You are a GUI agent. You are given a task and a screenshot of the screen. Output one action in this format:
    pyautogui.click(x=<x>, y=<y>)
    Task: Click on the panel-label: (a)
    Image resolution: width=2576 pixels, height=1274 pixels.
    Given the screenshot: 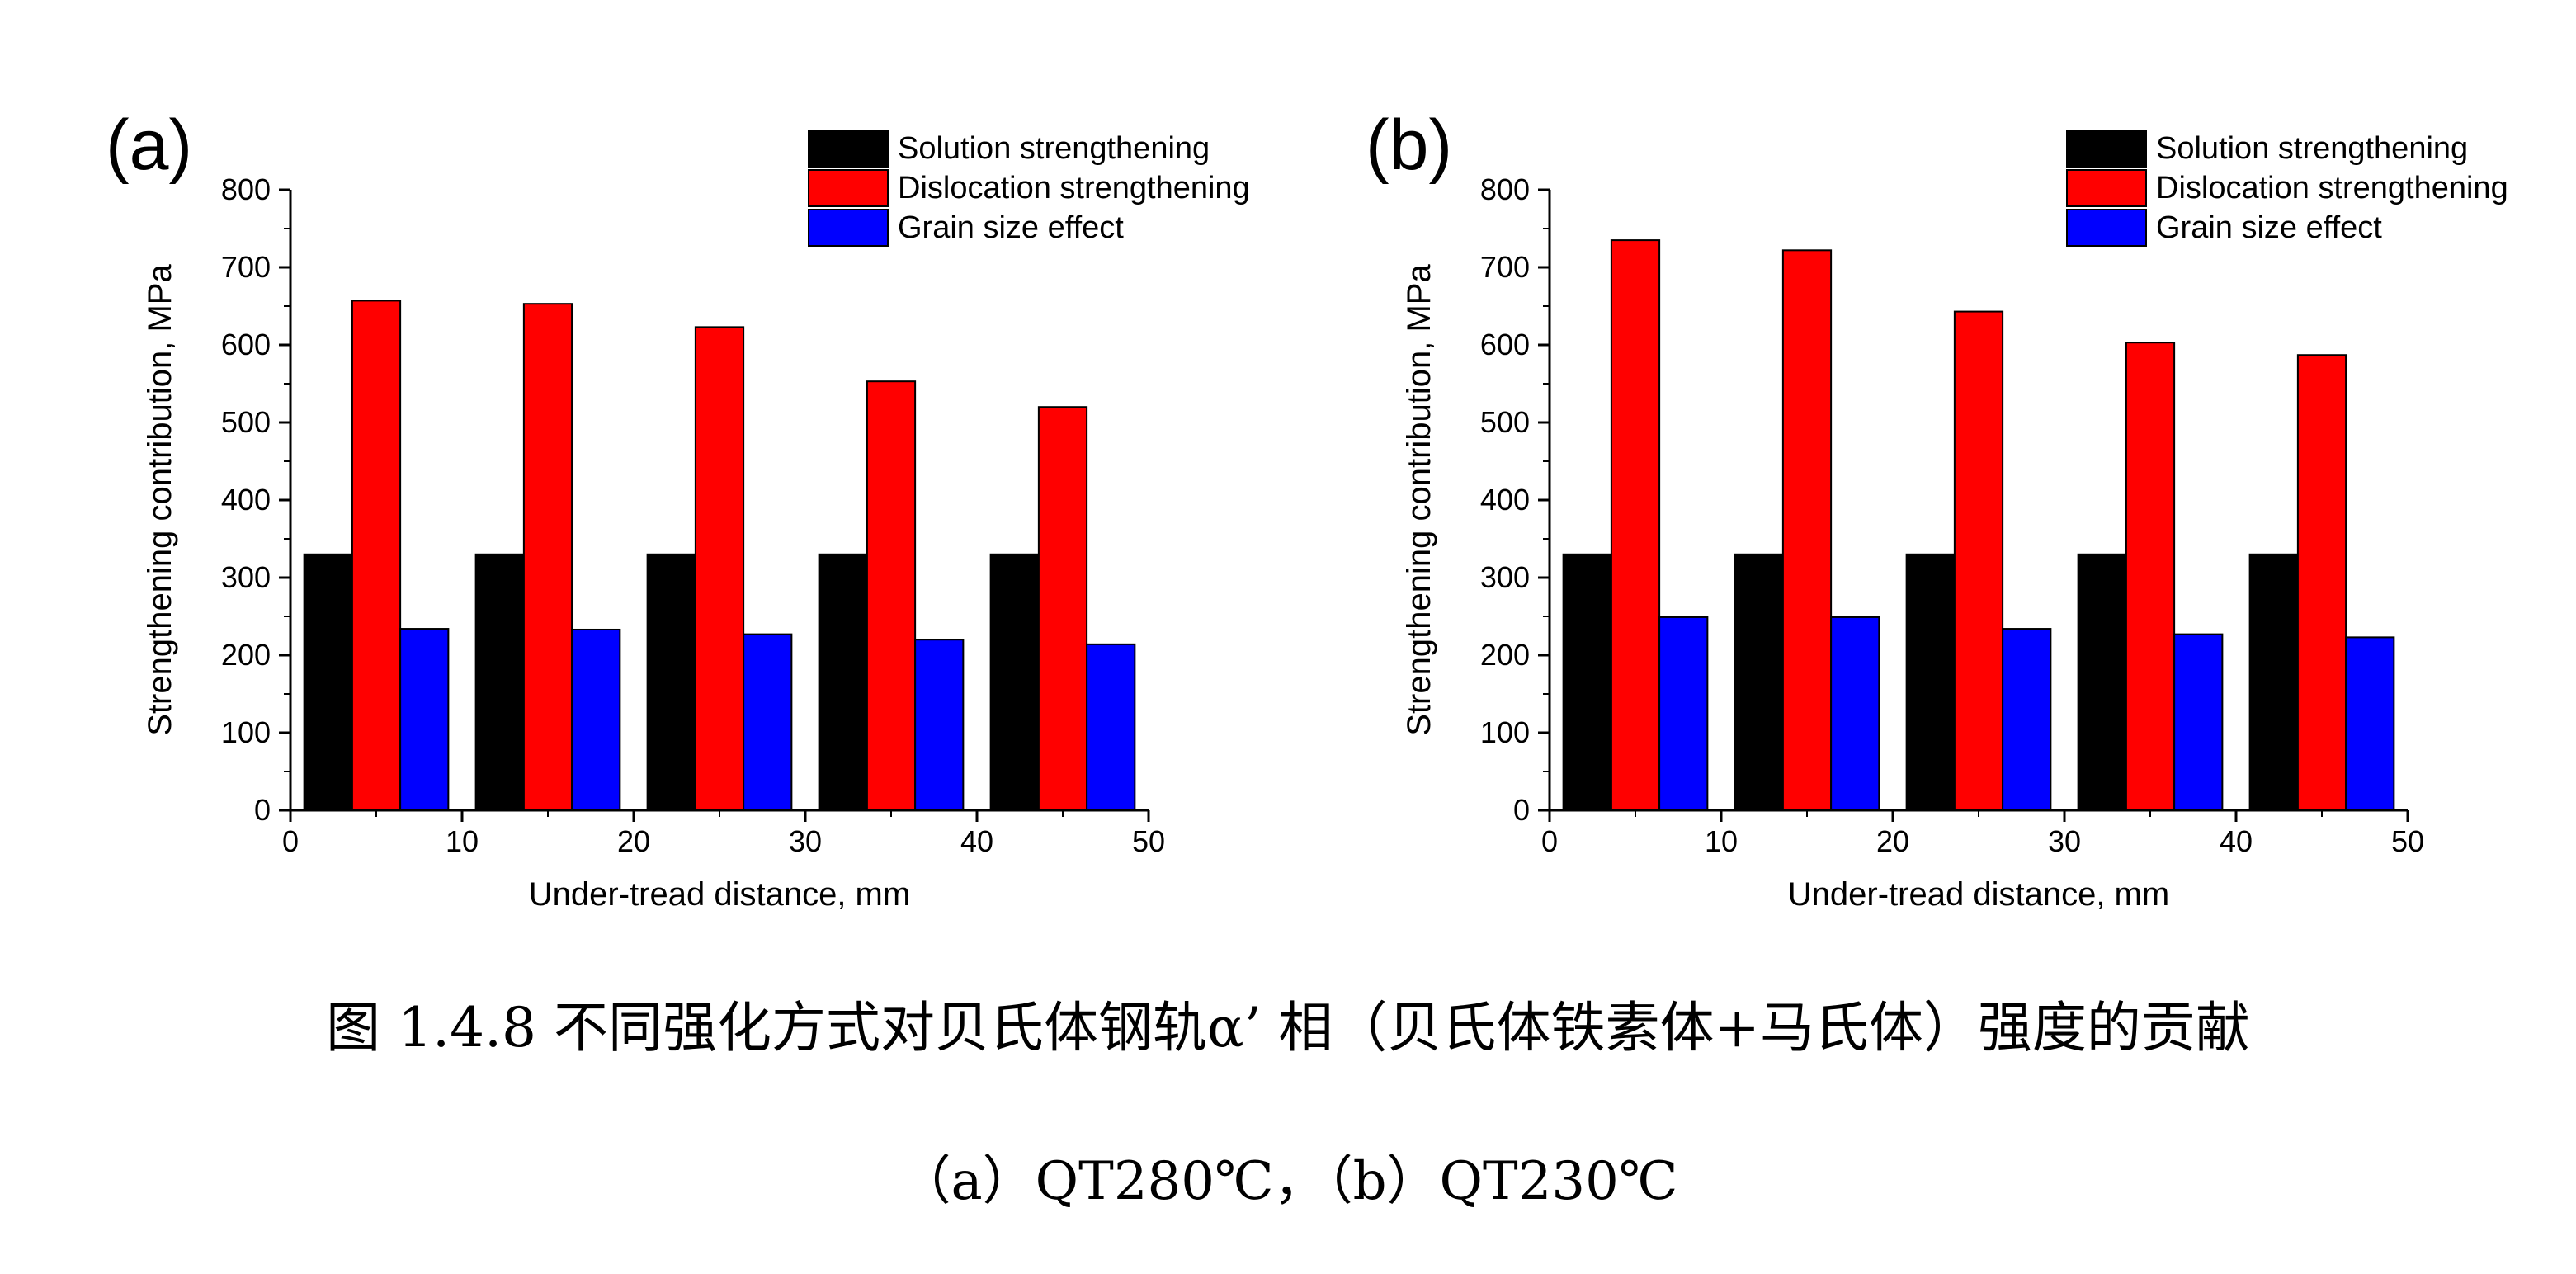 What is the action you would take?
    pyautogui.click(x=149, y=145)
    